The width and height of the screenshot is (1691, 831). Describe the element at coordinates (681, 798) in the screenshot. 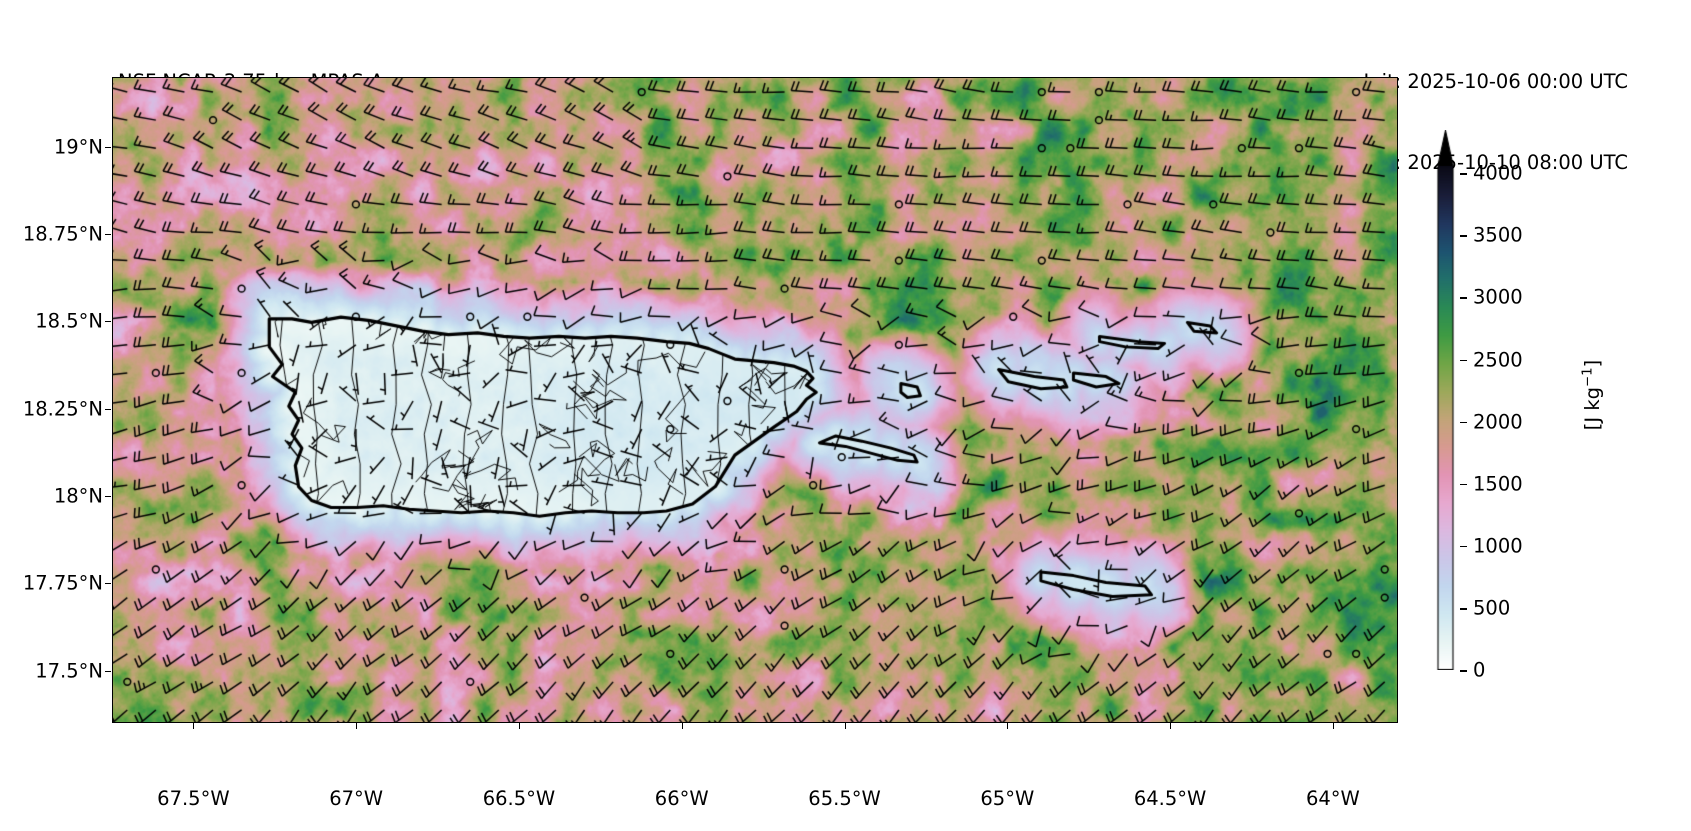

I see `x-tick-label: 66°W` at that location.